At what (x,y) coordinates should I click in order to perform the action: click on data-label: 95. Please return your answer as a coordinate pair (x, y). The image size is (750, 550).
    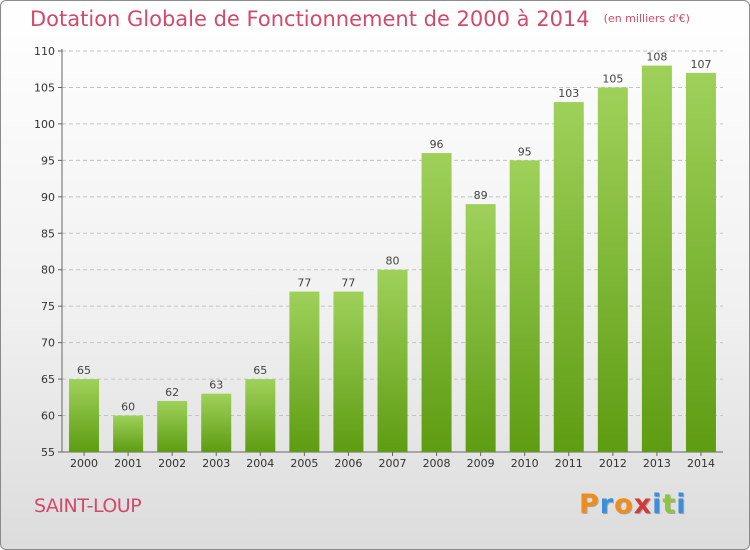
    Looking at the image, I should click on (525, 151).